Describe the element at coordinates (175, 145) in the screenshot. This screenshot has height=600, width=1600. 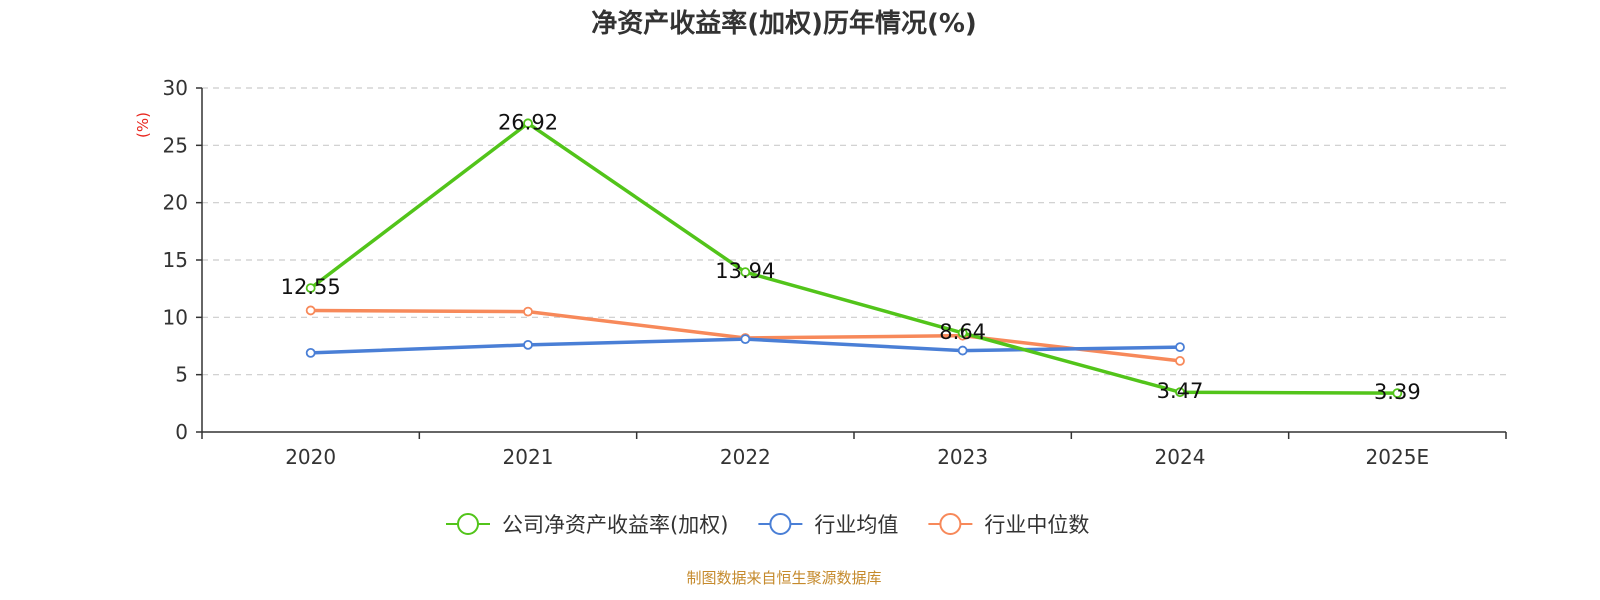
I see `y-tick-label: 25` at that location.